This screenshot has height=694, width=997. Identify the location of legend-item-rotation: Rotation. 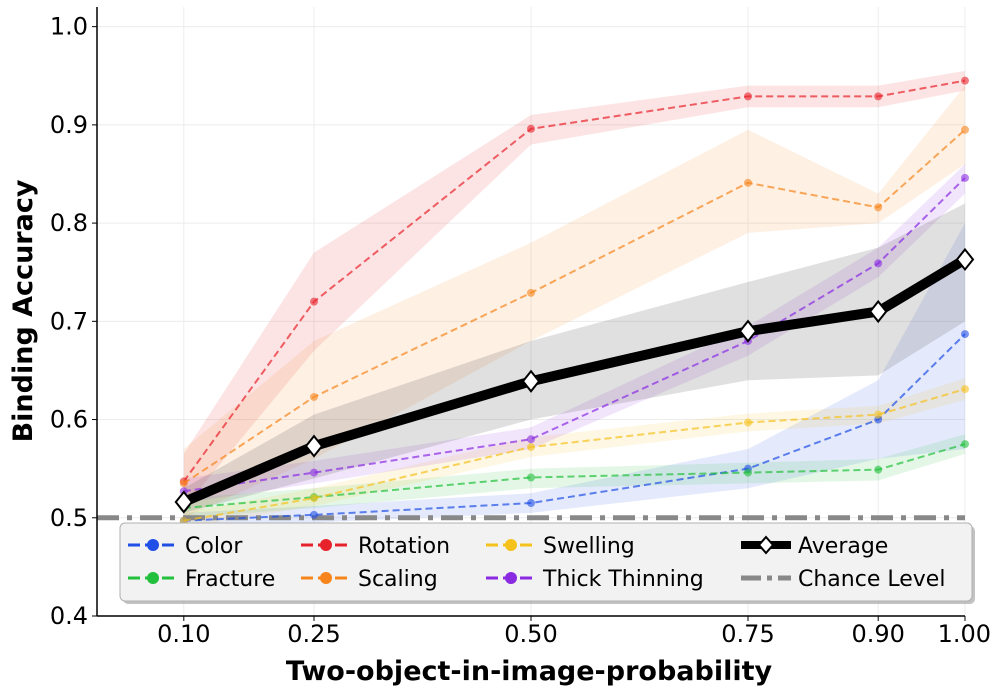
(375, 546).